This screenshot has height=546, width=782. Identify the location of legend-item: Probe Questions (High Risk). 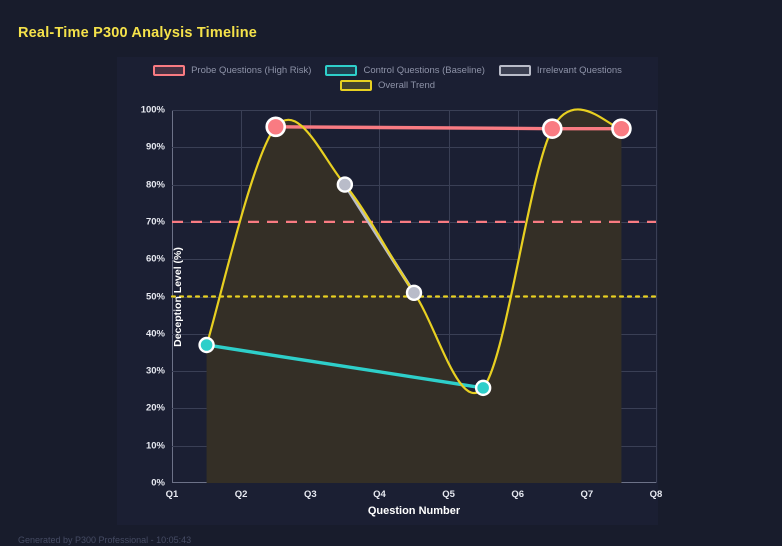
(232, 70).